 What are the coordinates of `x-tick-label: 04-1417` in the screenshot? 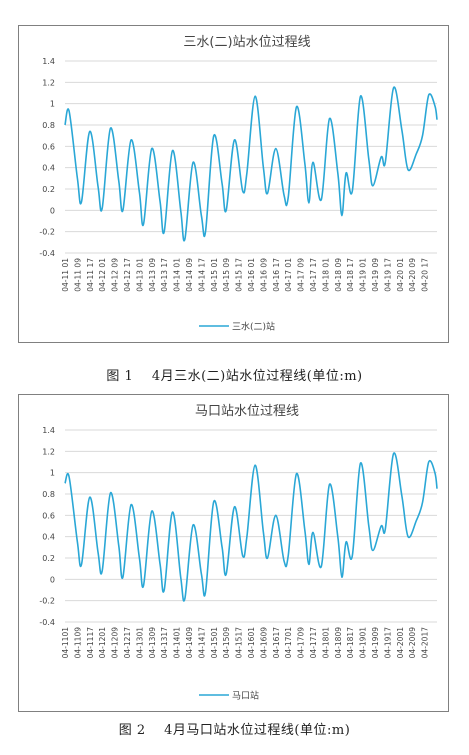 It's located at (201, 643).